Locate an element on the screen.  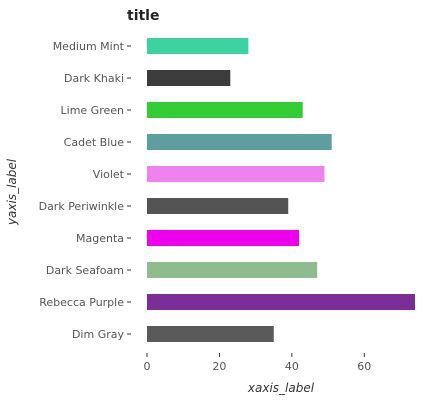
chart-title: title is located at coordinates (143, 16).